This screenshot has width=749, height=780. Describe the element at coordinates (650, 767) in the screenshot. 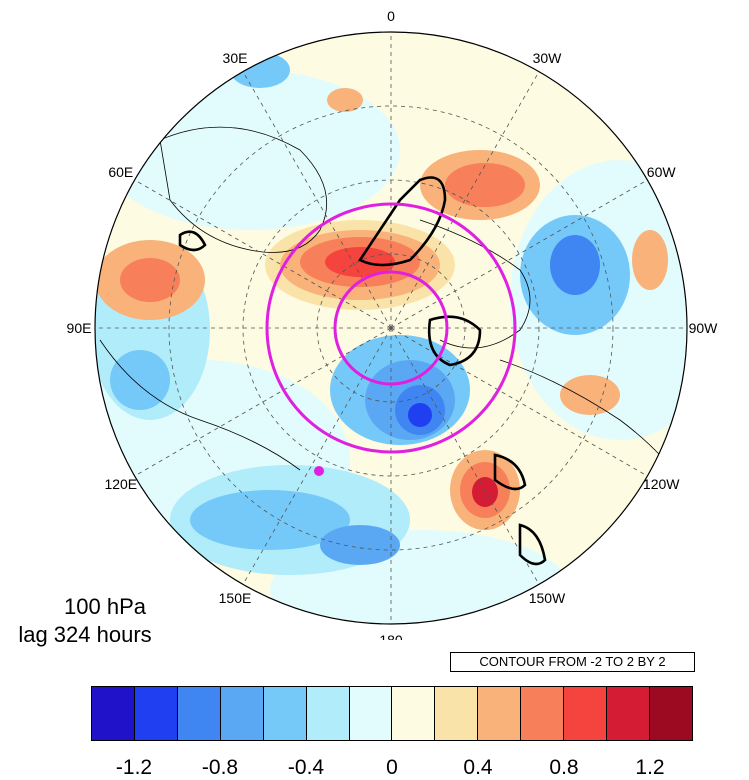

I see `colorbar-tick-label: 1.2` at that location.